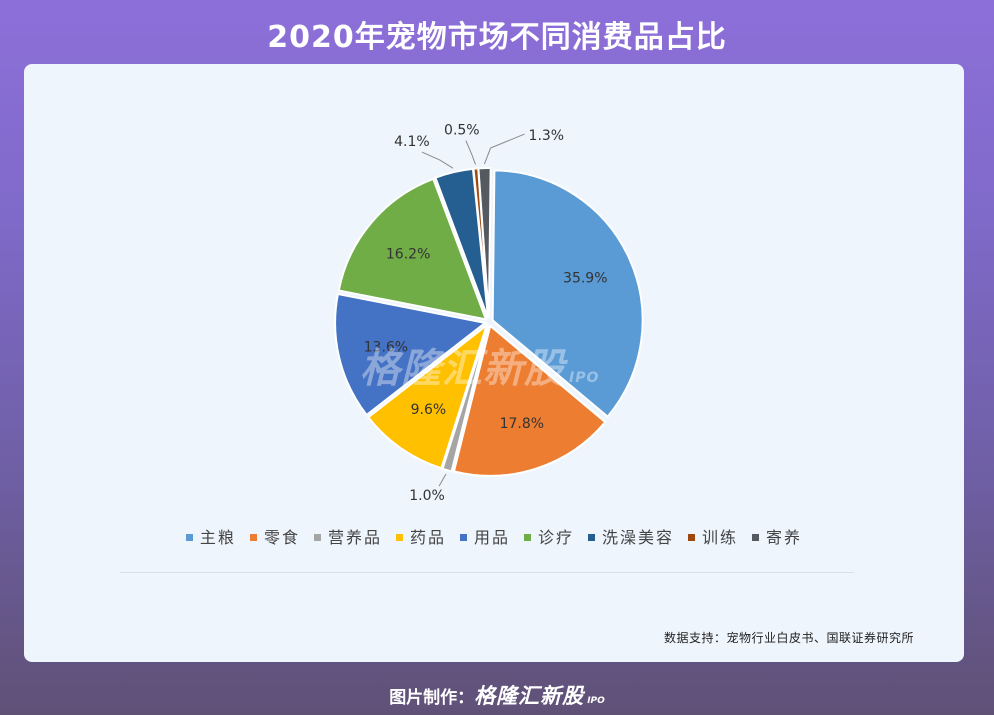 The width and height of the screenshot is (994, 715). I want to click on data-label: 4.1%, so click(412, 142).